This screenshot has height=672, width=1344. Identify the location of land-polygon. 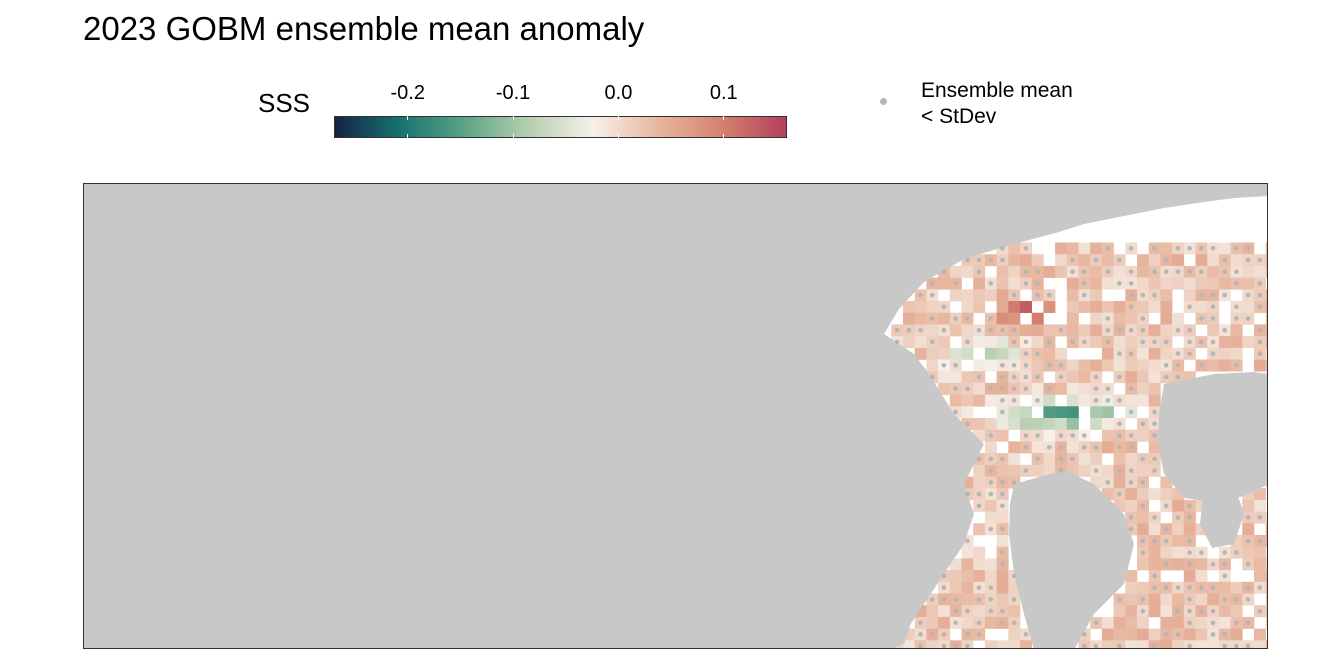
(892, 536).